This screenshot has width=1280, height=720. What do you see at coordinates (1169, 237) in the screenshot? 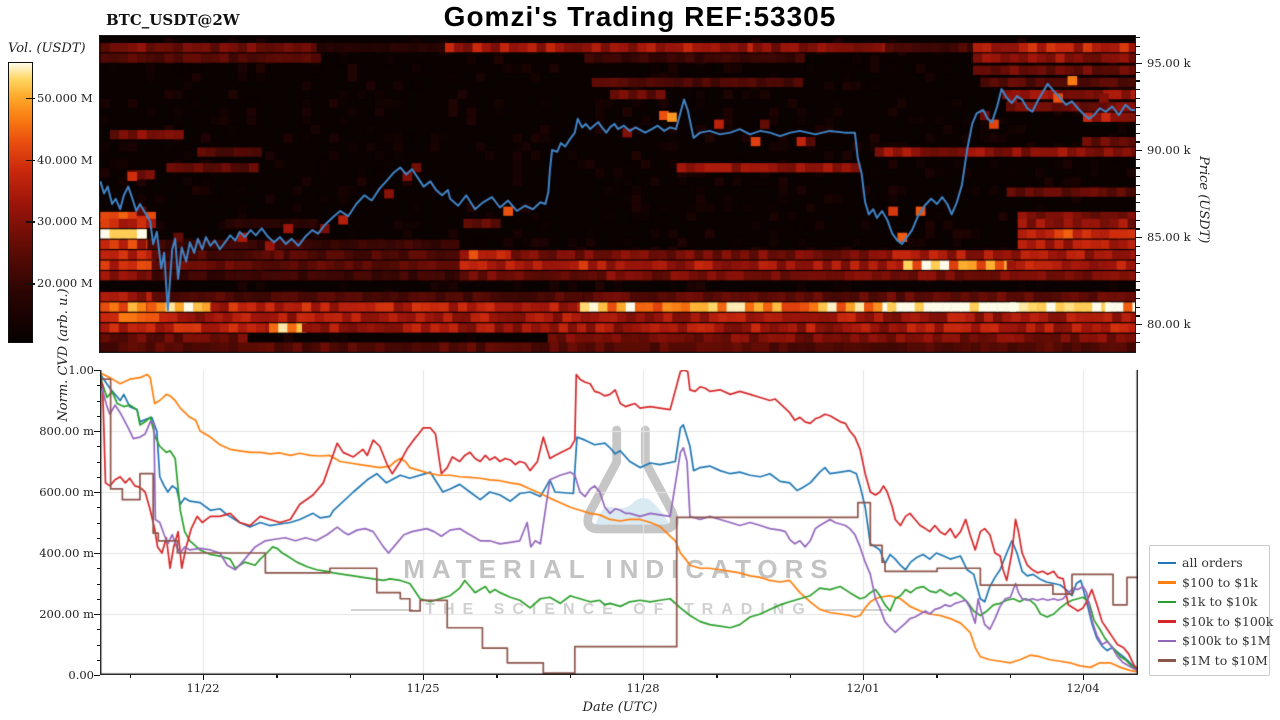
I see `tick-label: 85.00 k` at bounding box center [1169, 237].